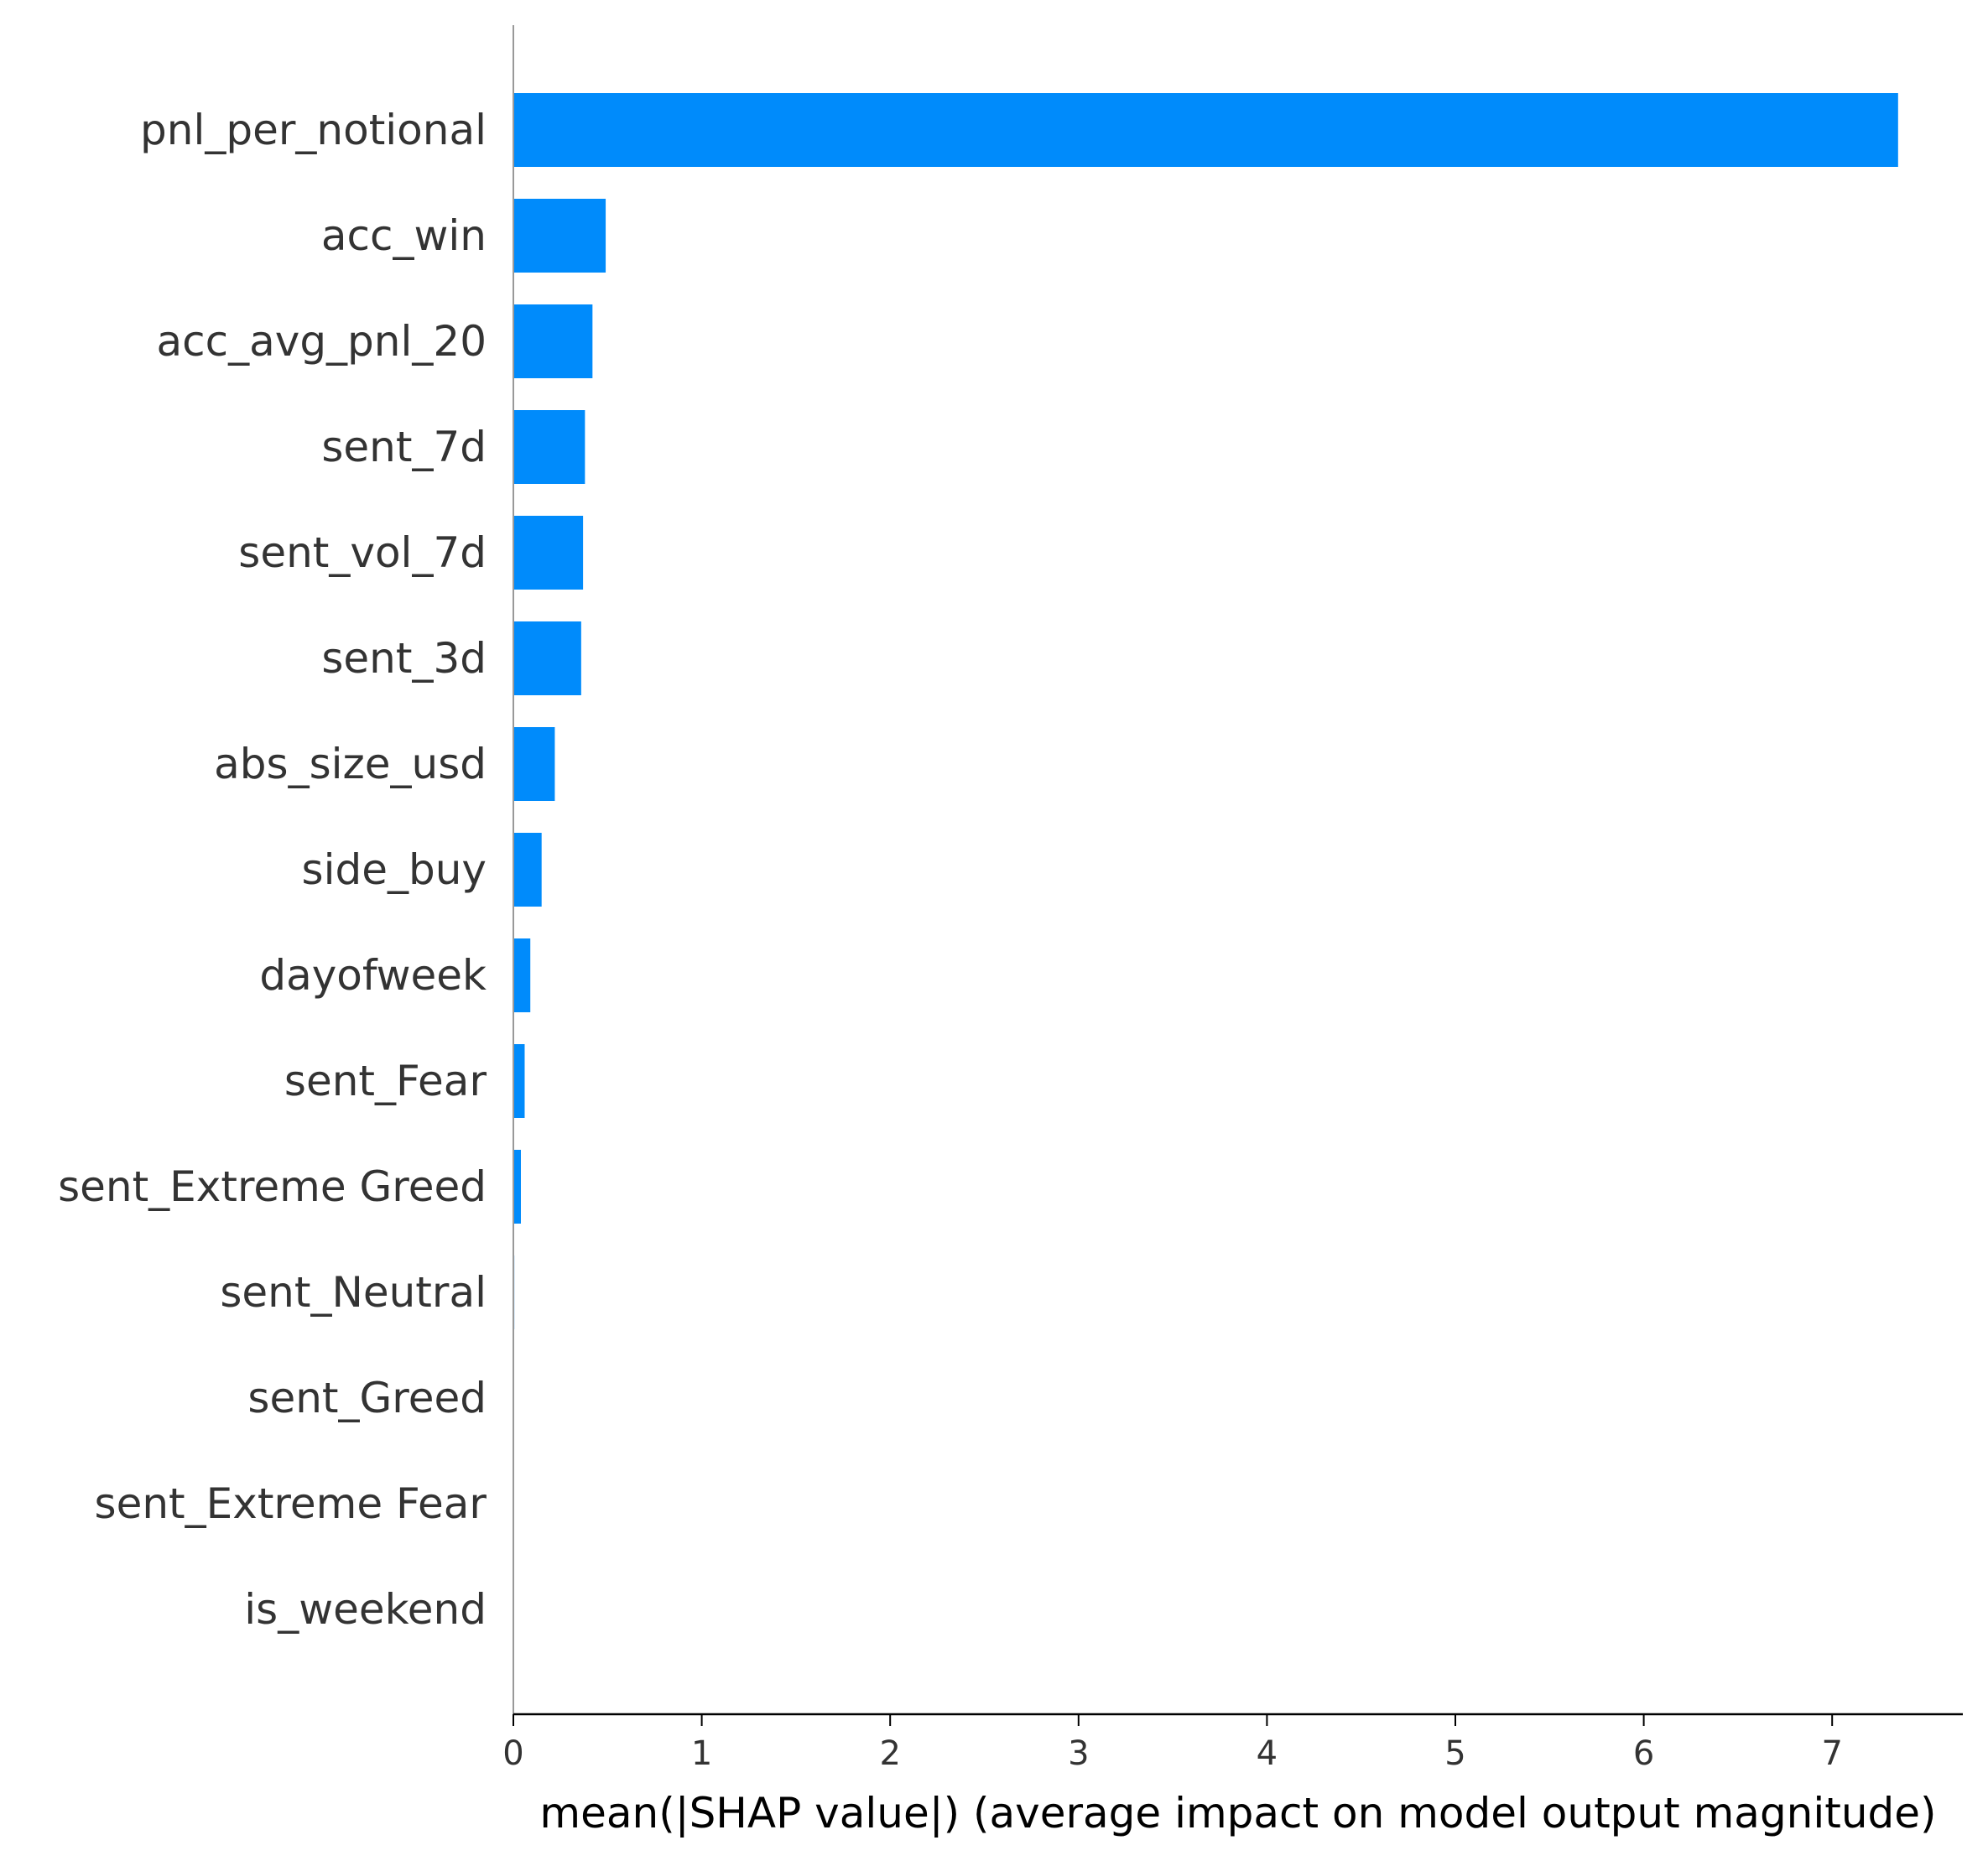  I want to click on x-tick-label: 0, so click(512, 1753).